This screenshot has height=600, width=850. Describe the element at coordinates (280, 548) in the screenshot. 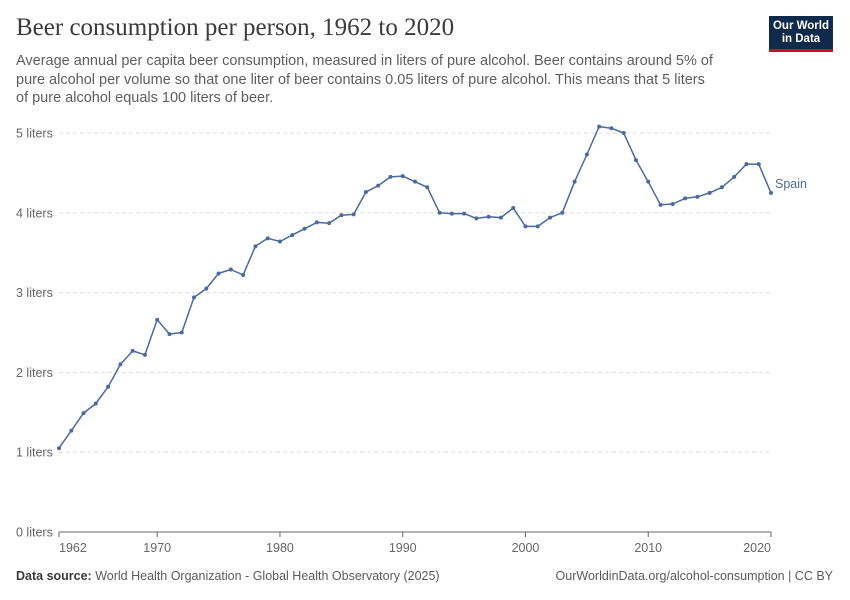

I see `x-tick-label: 1980` at that location.